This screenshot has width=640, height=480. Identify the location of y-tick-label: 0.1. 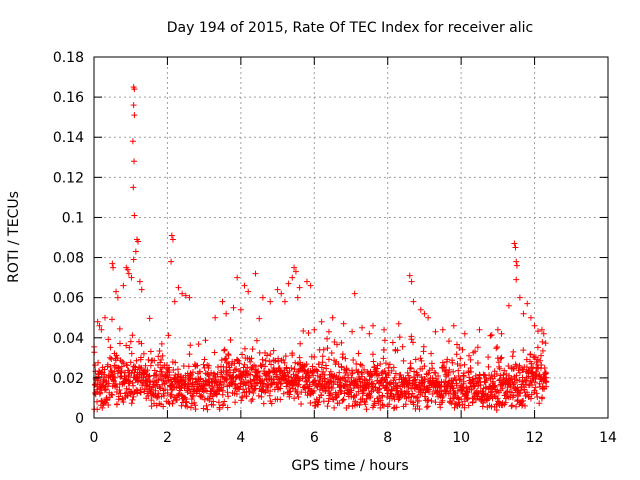
(73, 218).